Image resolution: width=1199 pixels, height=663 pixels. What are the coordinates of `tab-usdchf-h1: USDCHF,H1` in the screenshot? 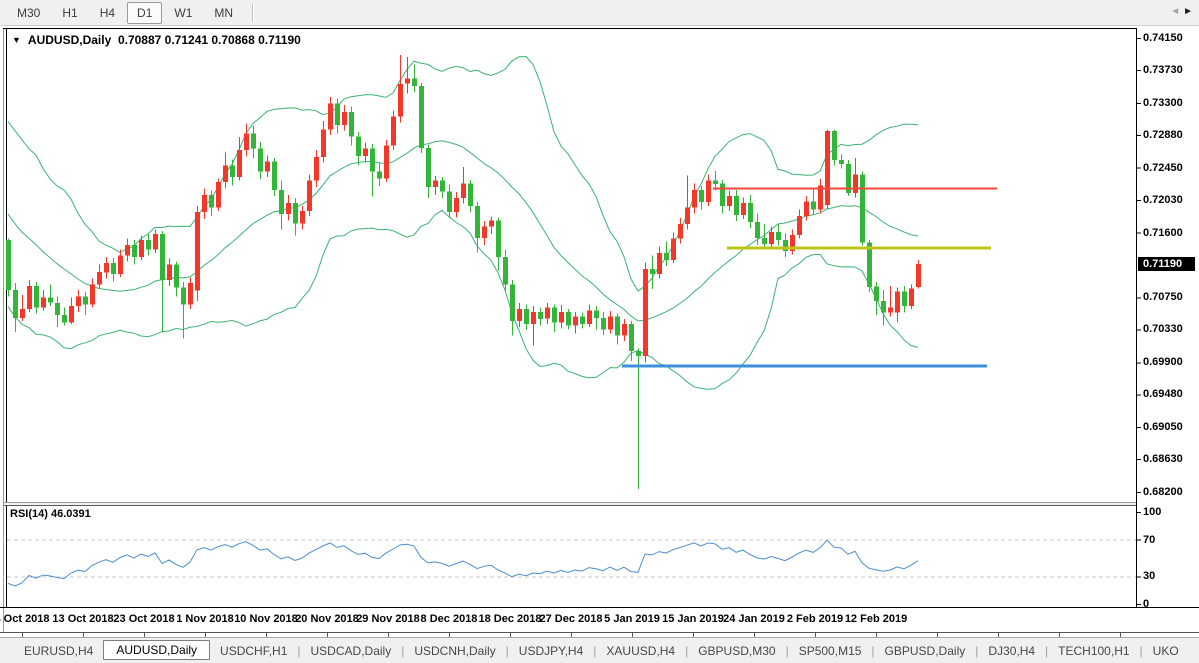 It's located at (254, 650).